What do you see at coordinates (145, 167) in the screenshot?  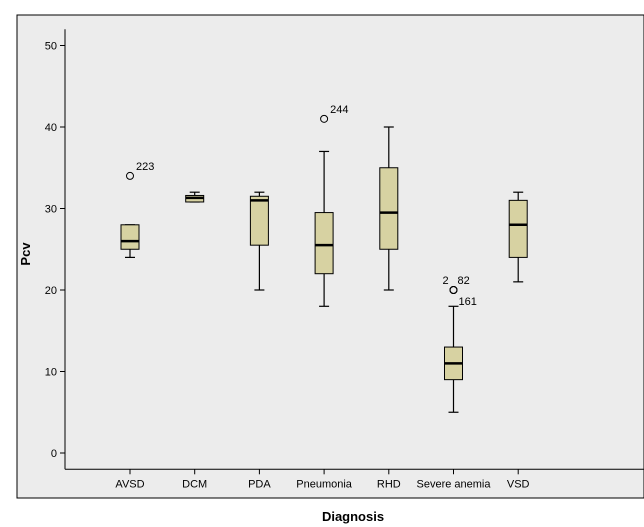 I see `outlier-label: 223` at bounding box center [145, 167].